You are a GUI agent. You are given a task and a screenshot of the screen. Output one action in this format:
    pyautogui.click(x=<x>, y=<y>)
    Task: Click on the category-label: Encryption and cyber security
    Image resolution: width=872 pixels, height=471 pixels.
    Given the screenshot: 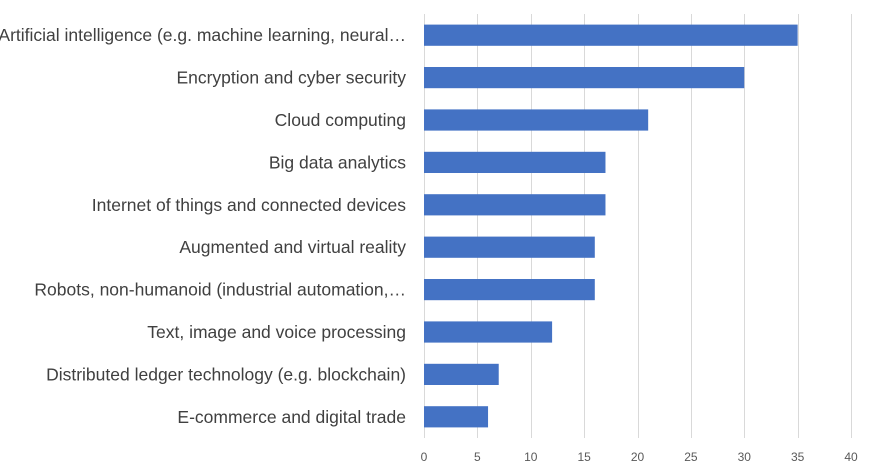 What is the action you would take?
    pyautogui.click(x=291, y=78)
    